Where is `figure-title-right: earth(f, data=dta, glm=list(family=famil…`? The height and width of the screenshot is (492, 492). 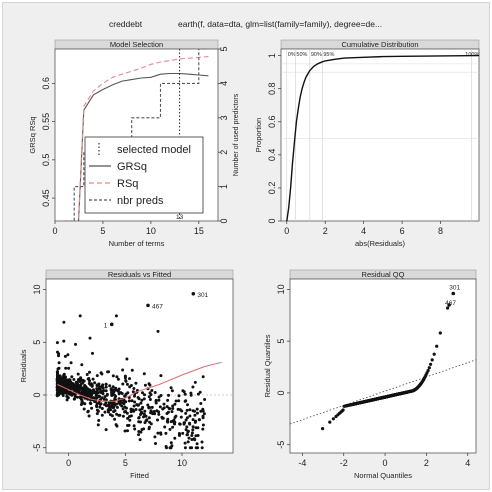
figure-title-right: earth(f, data=dta, glm=list(family=famil… is located at coordinates (280, 24).